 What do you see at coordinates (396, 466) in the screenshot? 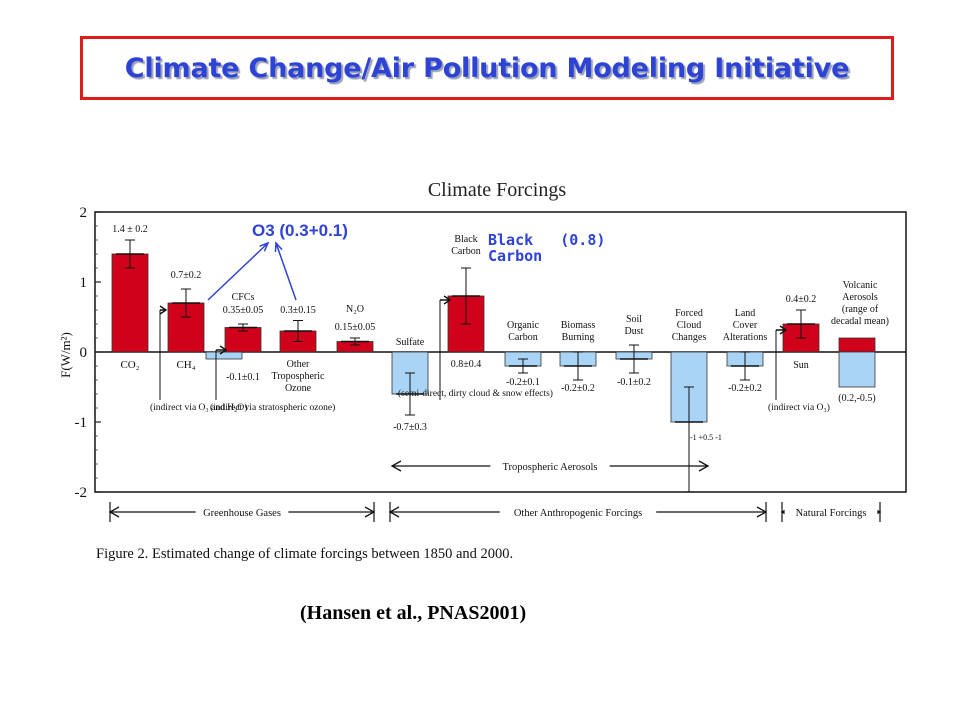
I see `group-tropospheric-aerosols-left-head` at bounding box center [396, 466].